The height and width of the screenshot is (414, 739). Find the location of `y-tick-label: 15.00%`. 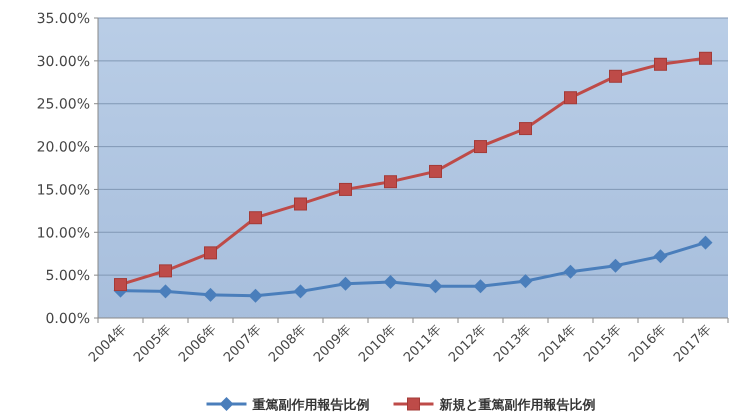

y-tick-label: 15.00% is located at coordinates (63, 190).